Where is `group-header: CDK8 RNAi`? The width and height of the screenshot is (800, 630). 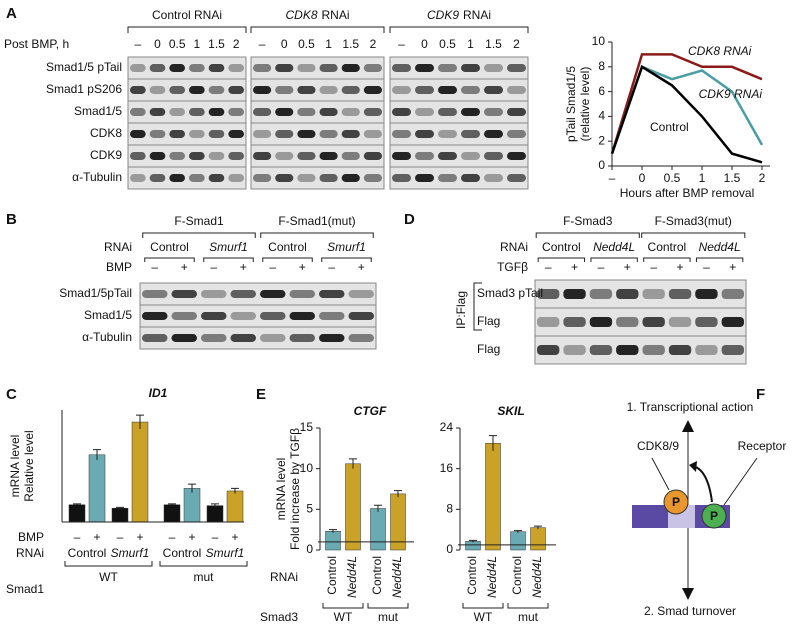
group-header: CDK8 RNAi is located at coordinates (317, 15).